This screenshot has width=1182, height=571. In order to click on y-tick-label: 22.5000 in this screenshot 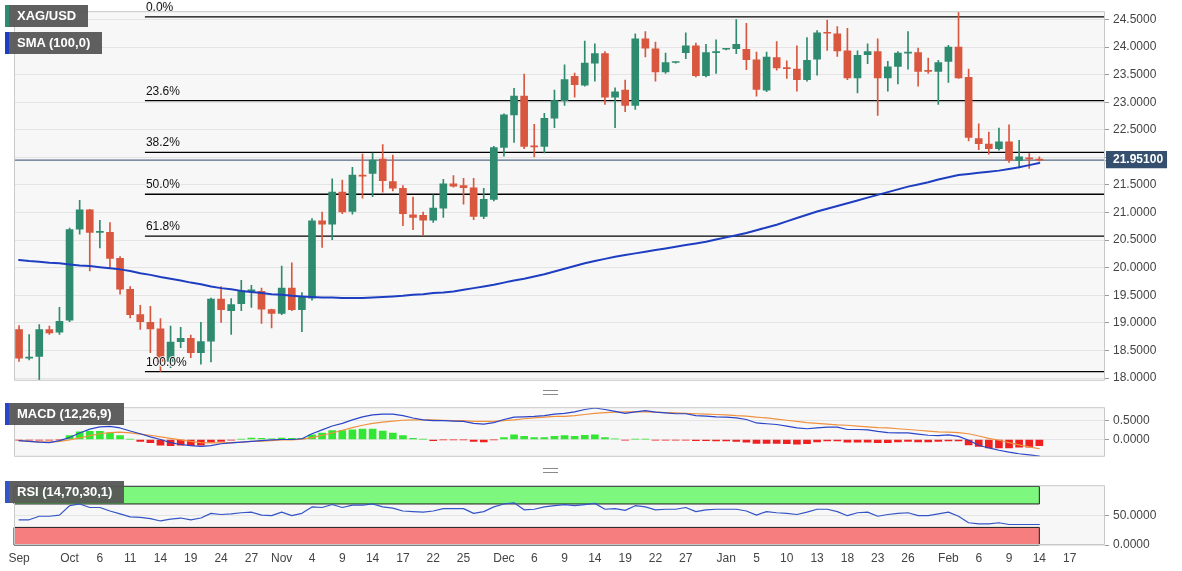, I will do `click(1135, 129)`.